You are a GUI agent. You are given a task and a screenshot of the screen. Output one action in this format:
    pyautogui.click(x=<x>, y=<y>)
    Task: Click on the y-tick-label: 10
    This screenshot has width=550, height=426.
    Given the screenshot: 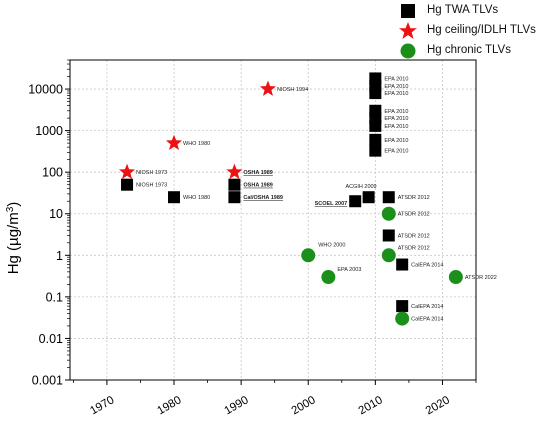 What is the action you would take?
    pyautogui.click(x=56, y=214)
    